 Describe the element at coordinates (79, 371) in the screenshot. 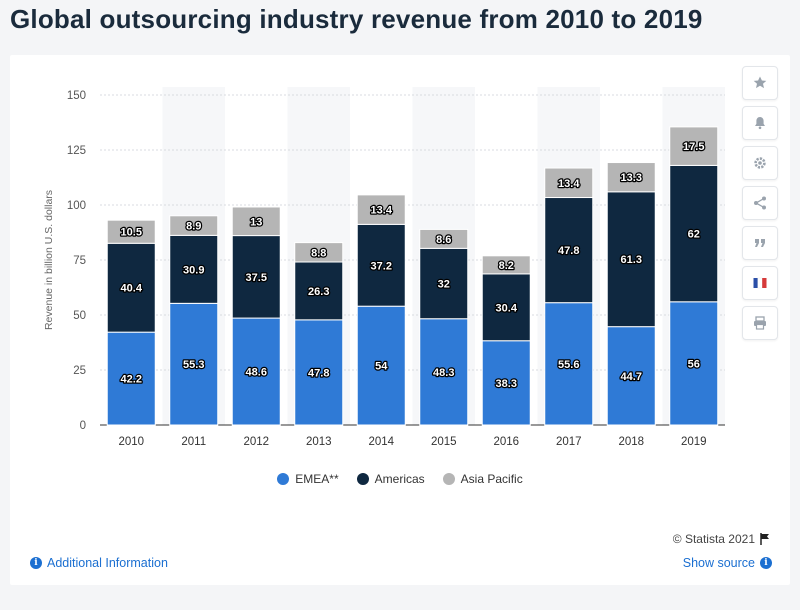

I see `y-tick-label: 25` at that location.